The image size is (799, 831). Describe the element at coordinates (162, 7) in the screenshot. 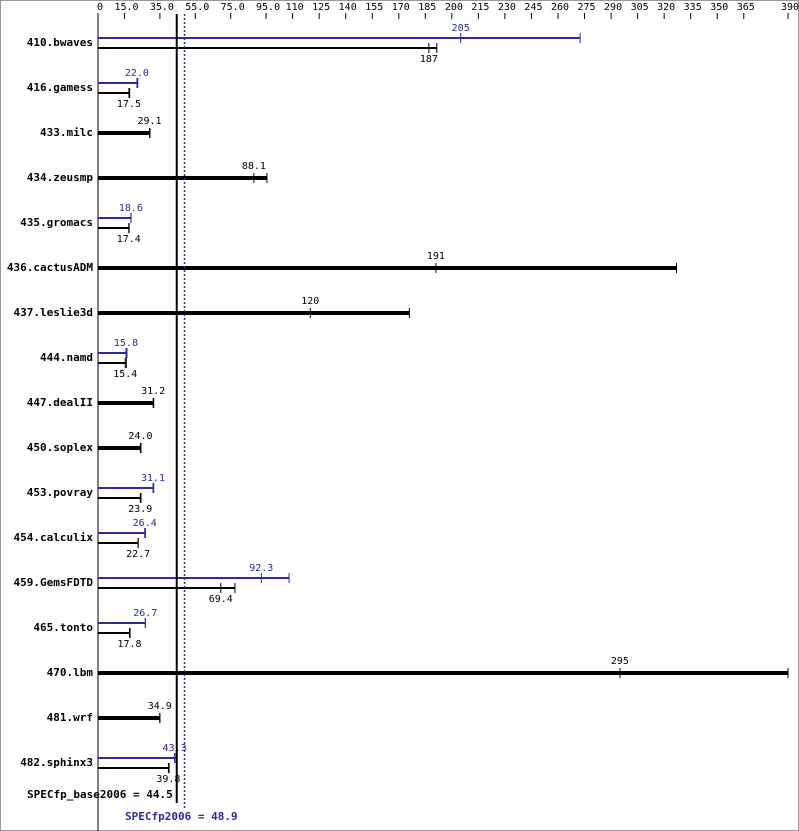

I see `x-tick-label: 35.0` at that location.